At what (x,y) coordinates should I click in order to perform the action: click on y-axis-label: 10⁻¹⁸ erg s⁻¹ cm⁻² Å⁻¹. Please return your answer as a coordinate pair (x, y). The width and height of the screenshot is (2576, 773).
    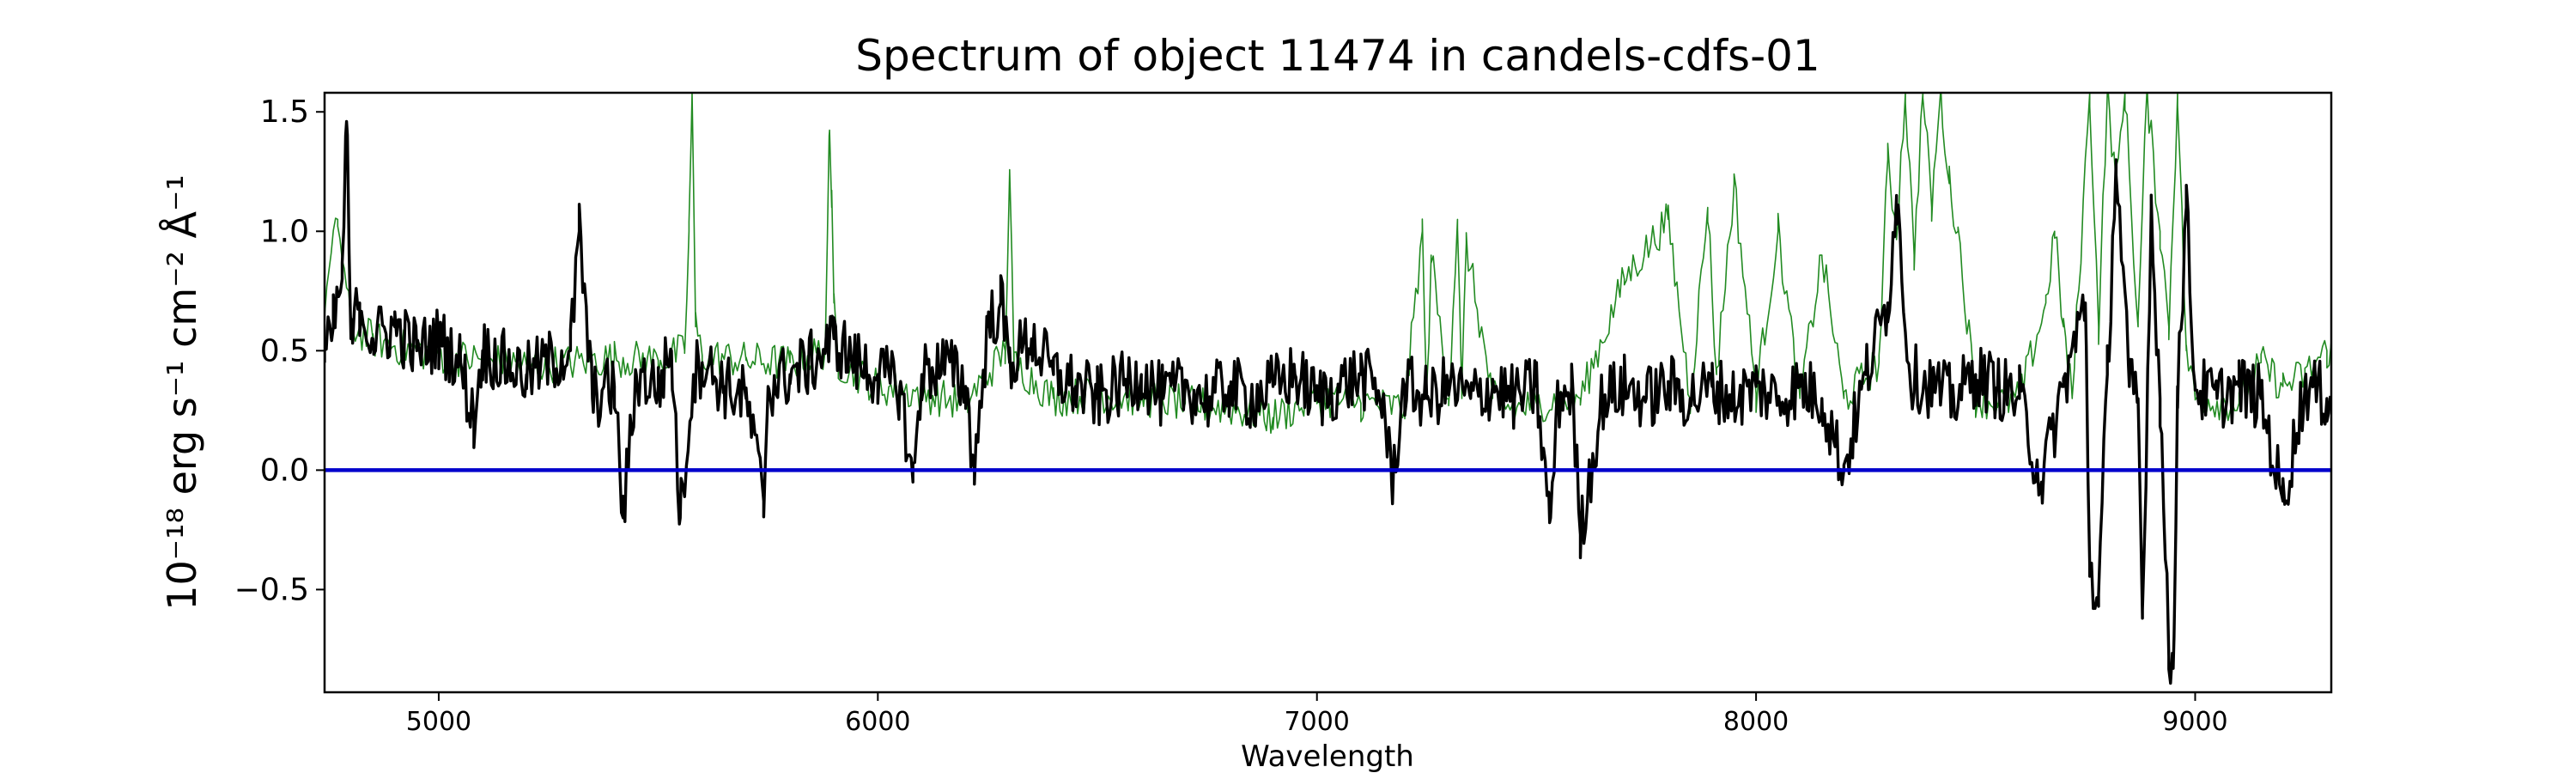
    Looking at the image, I should click on (182, 392).